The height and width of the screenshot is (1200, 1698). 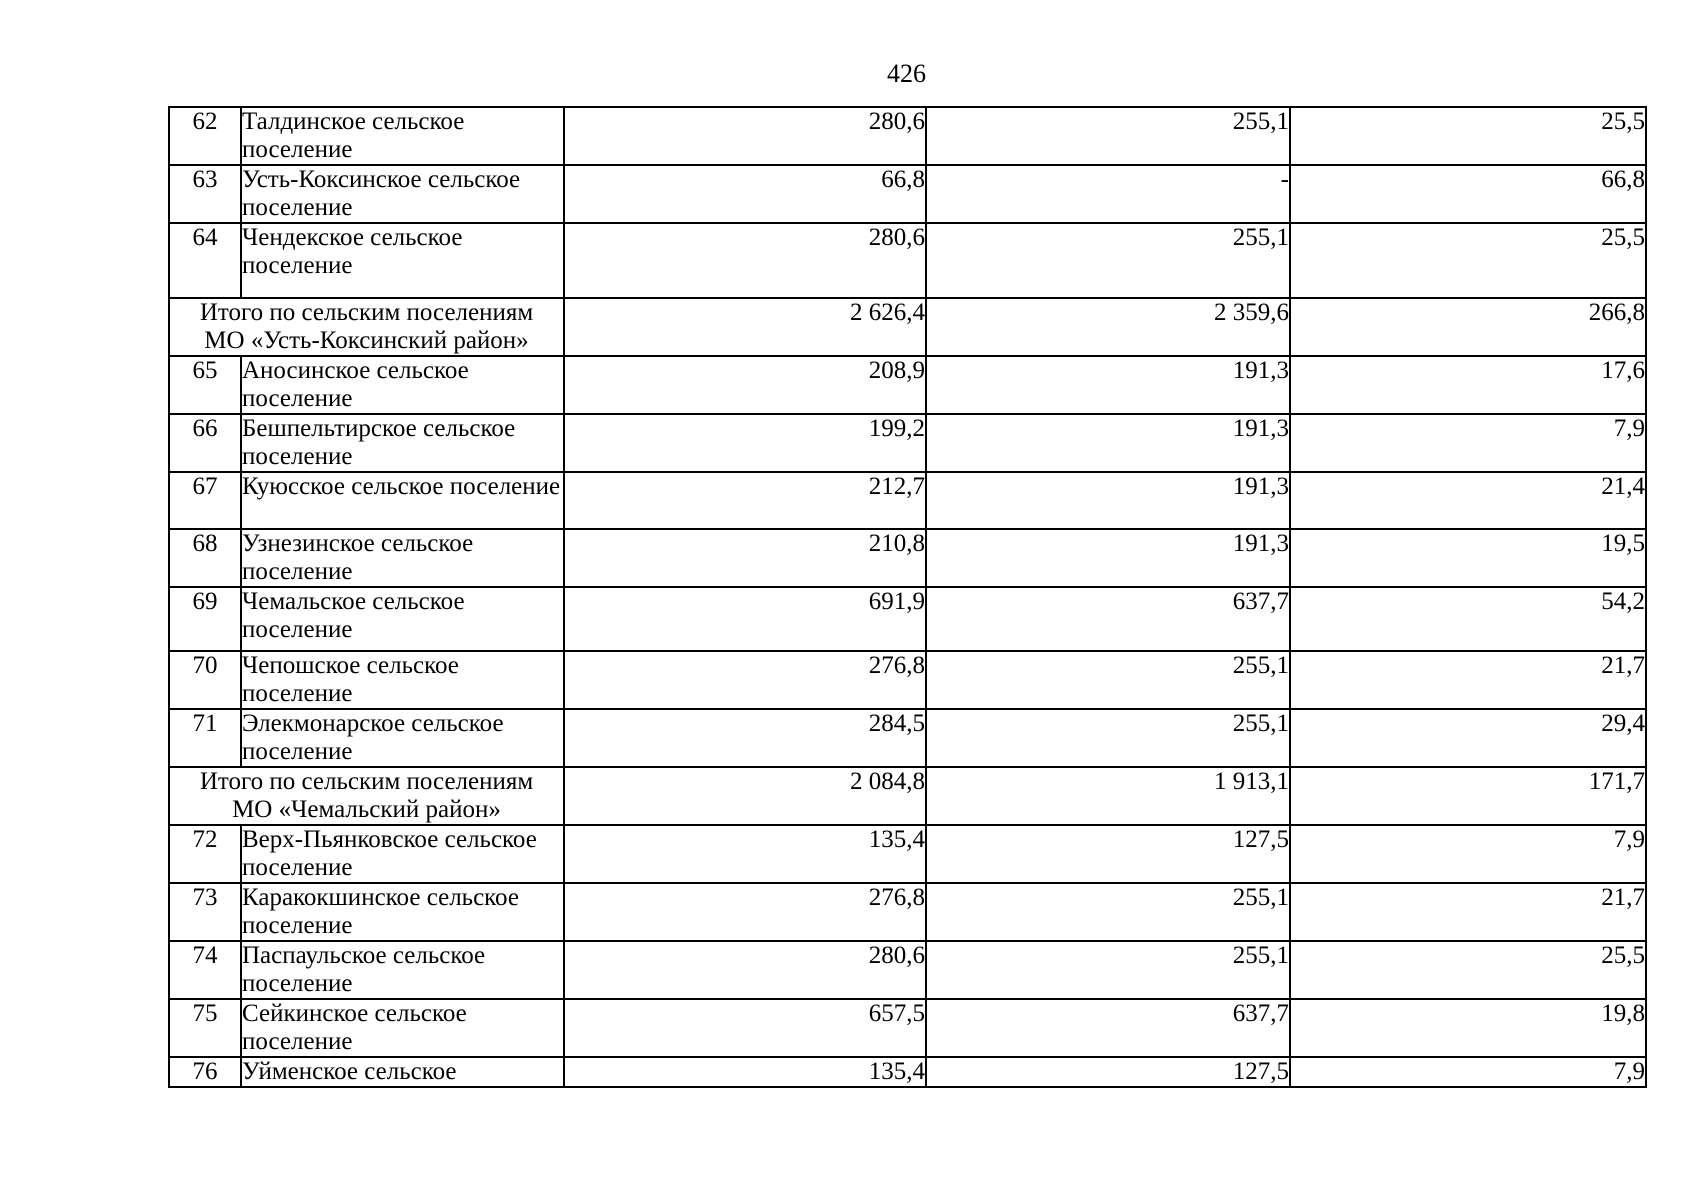 I want to click on row-number: 67, so click(x=205, y=500).